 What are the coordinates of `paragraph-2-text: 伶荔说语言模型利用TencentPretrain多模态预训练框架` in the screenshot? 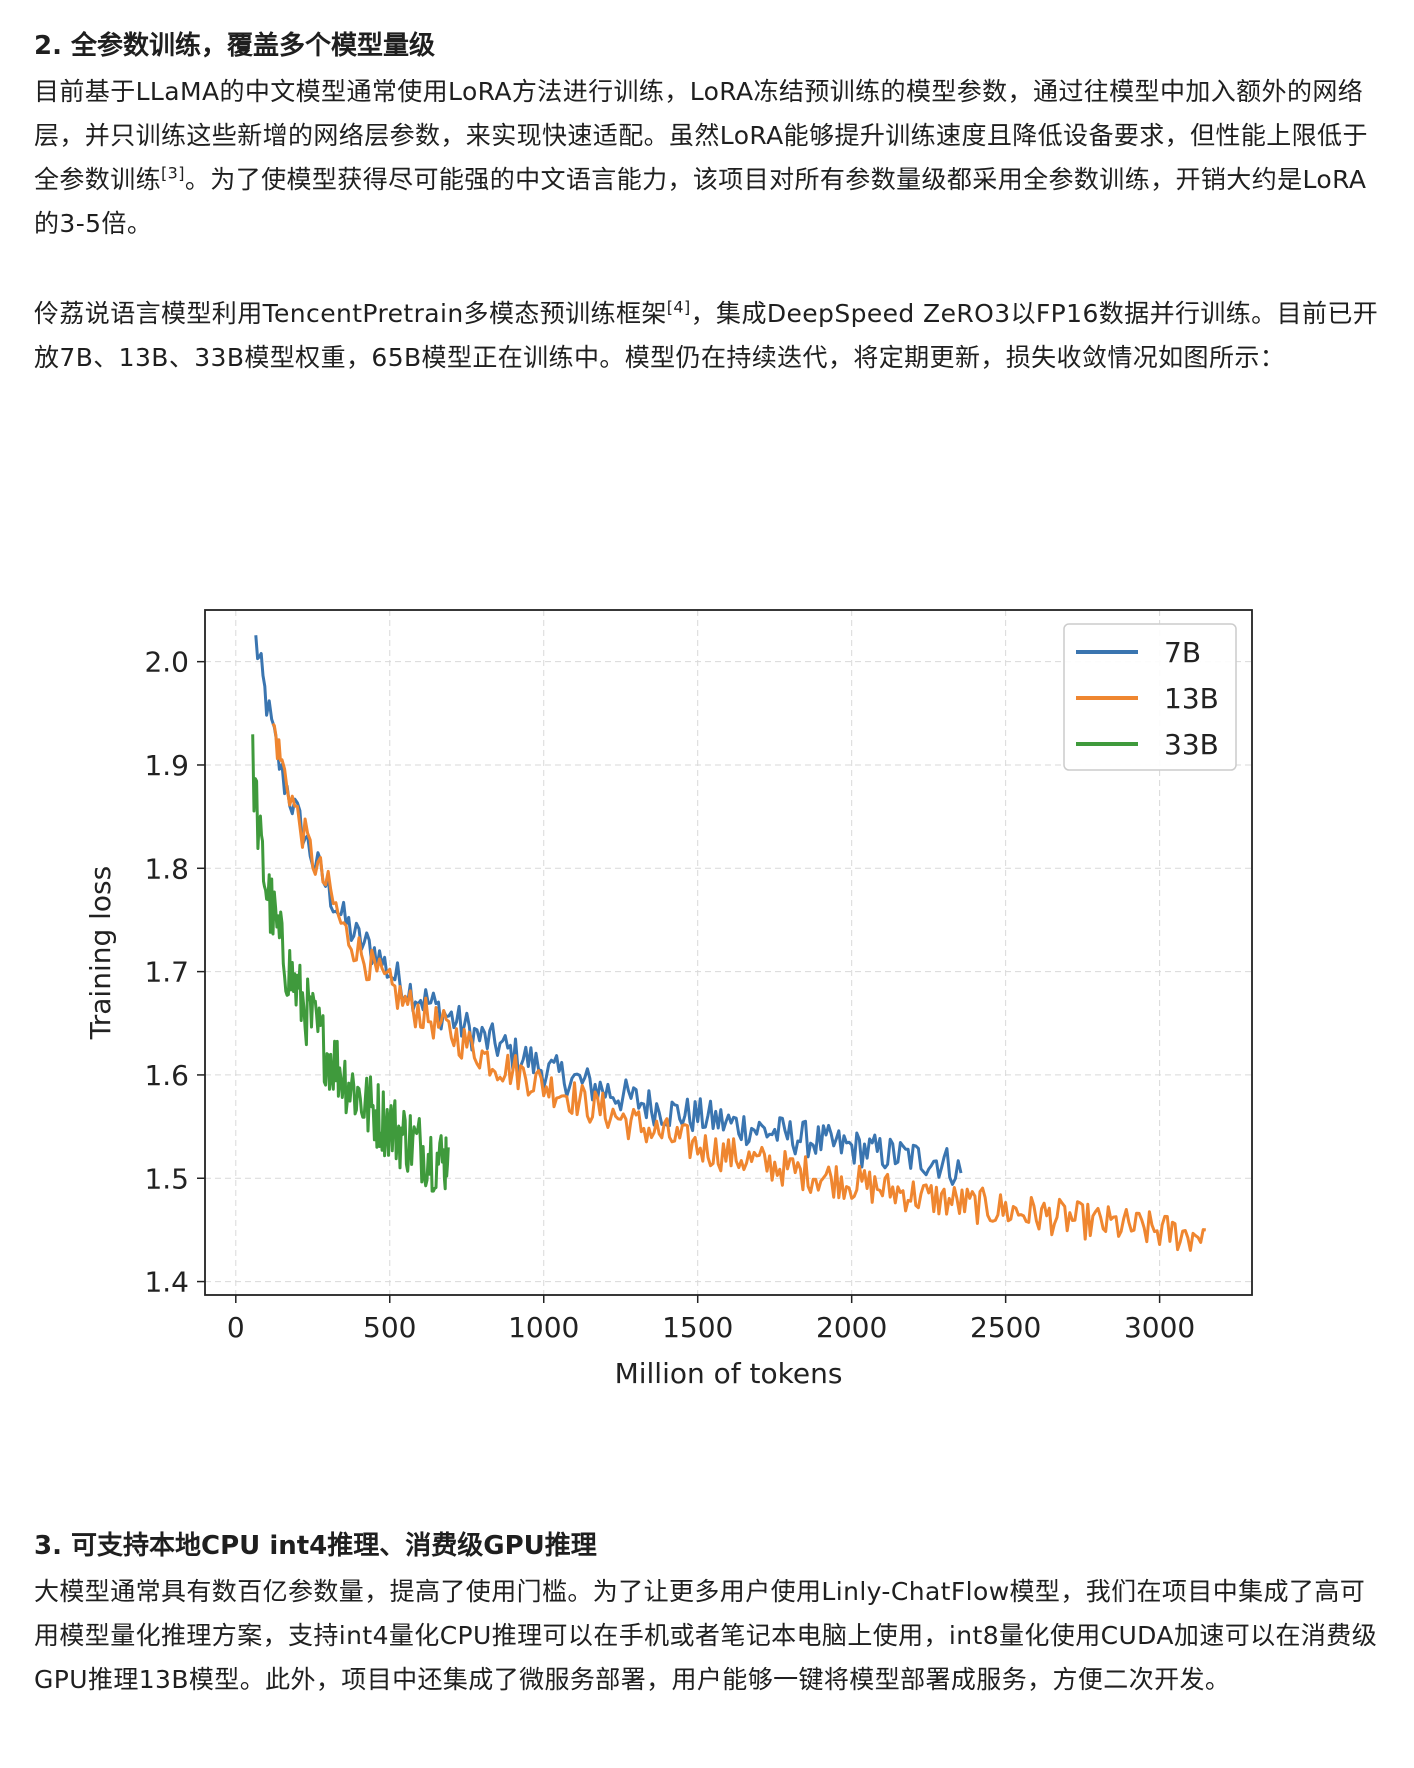 It's located at (350, 313).